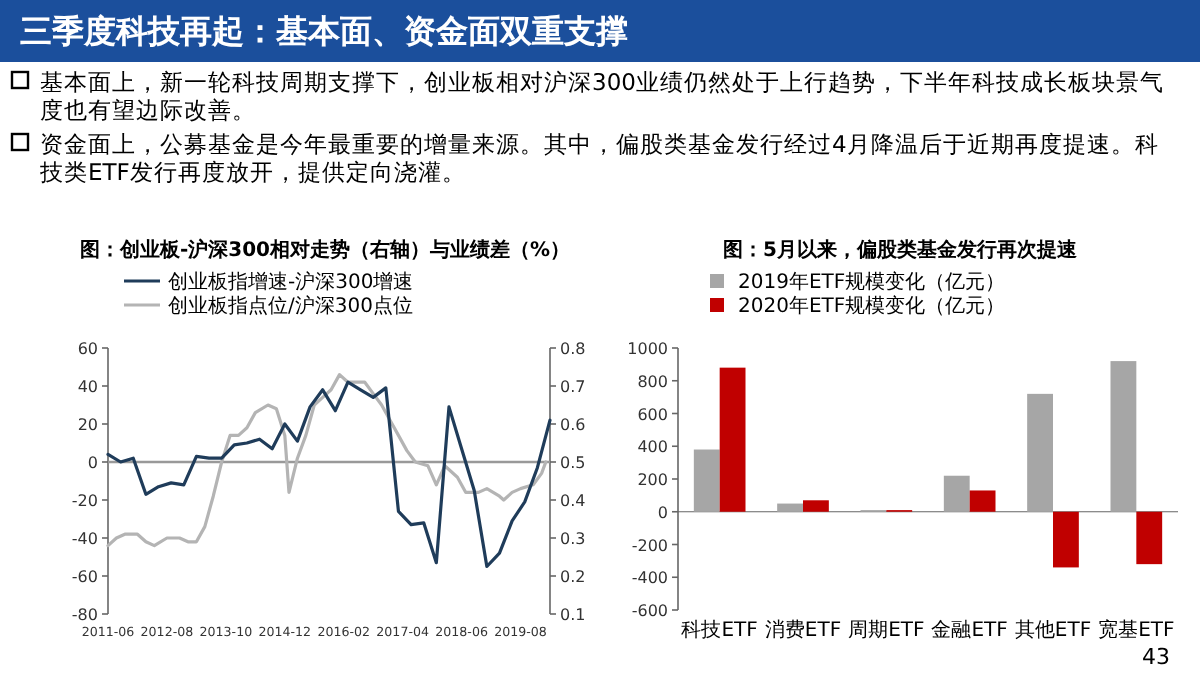 Image resolution: width=1200 pixels, height=676 pixels. What do you see at coordinates (324, 31) in the screenshot?
I see `text: 三季度科技再起：基本面、资金面双重支撑` at bounding box center [324, 31].